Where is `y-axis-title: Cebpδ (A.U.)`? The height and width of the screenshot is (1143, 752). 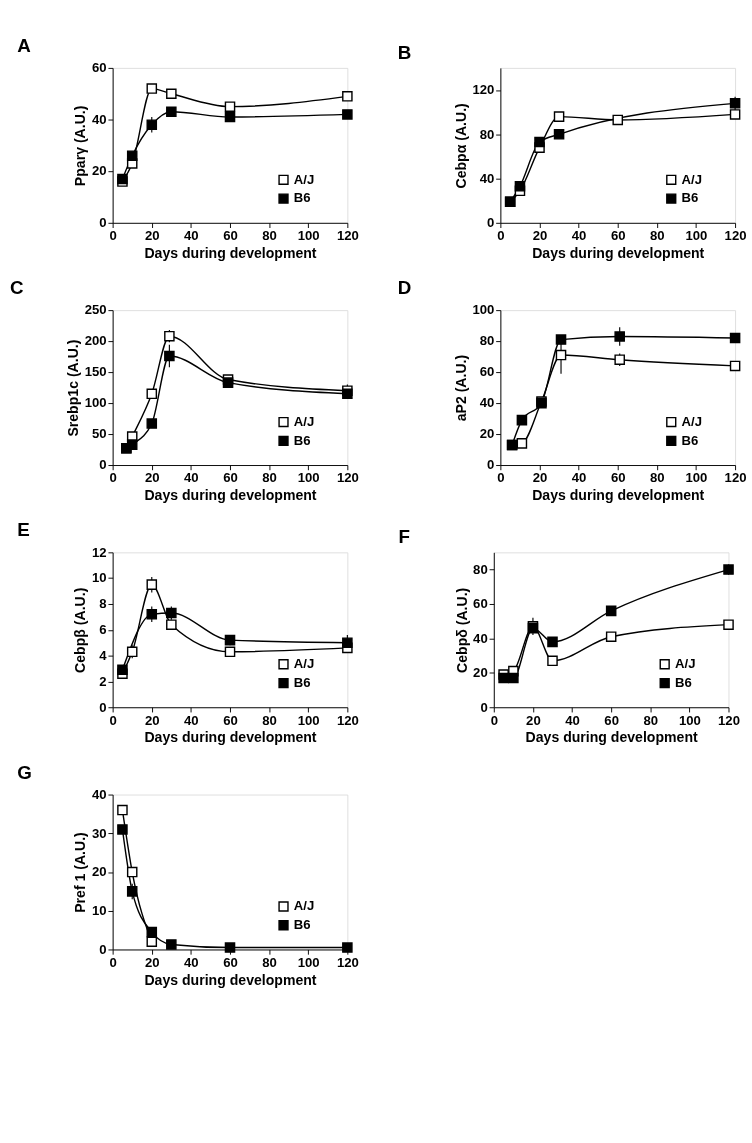
y-axis-title: Cebpδ (A.U.) is located at coordinates (461, 630).